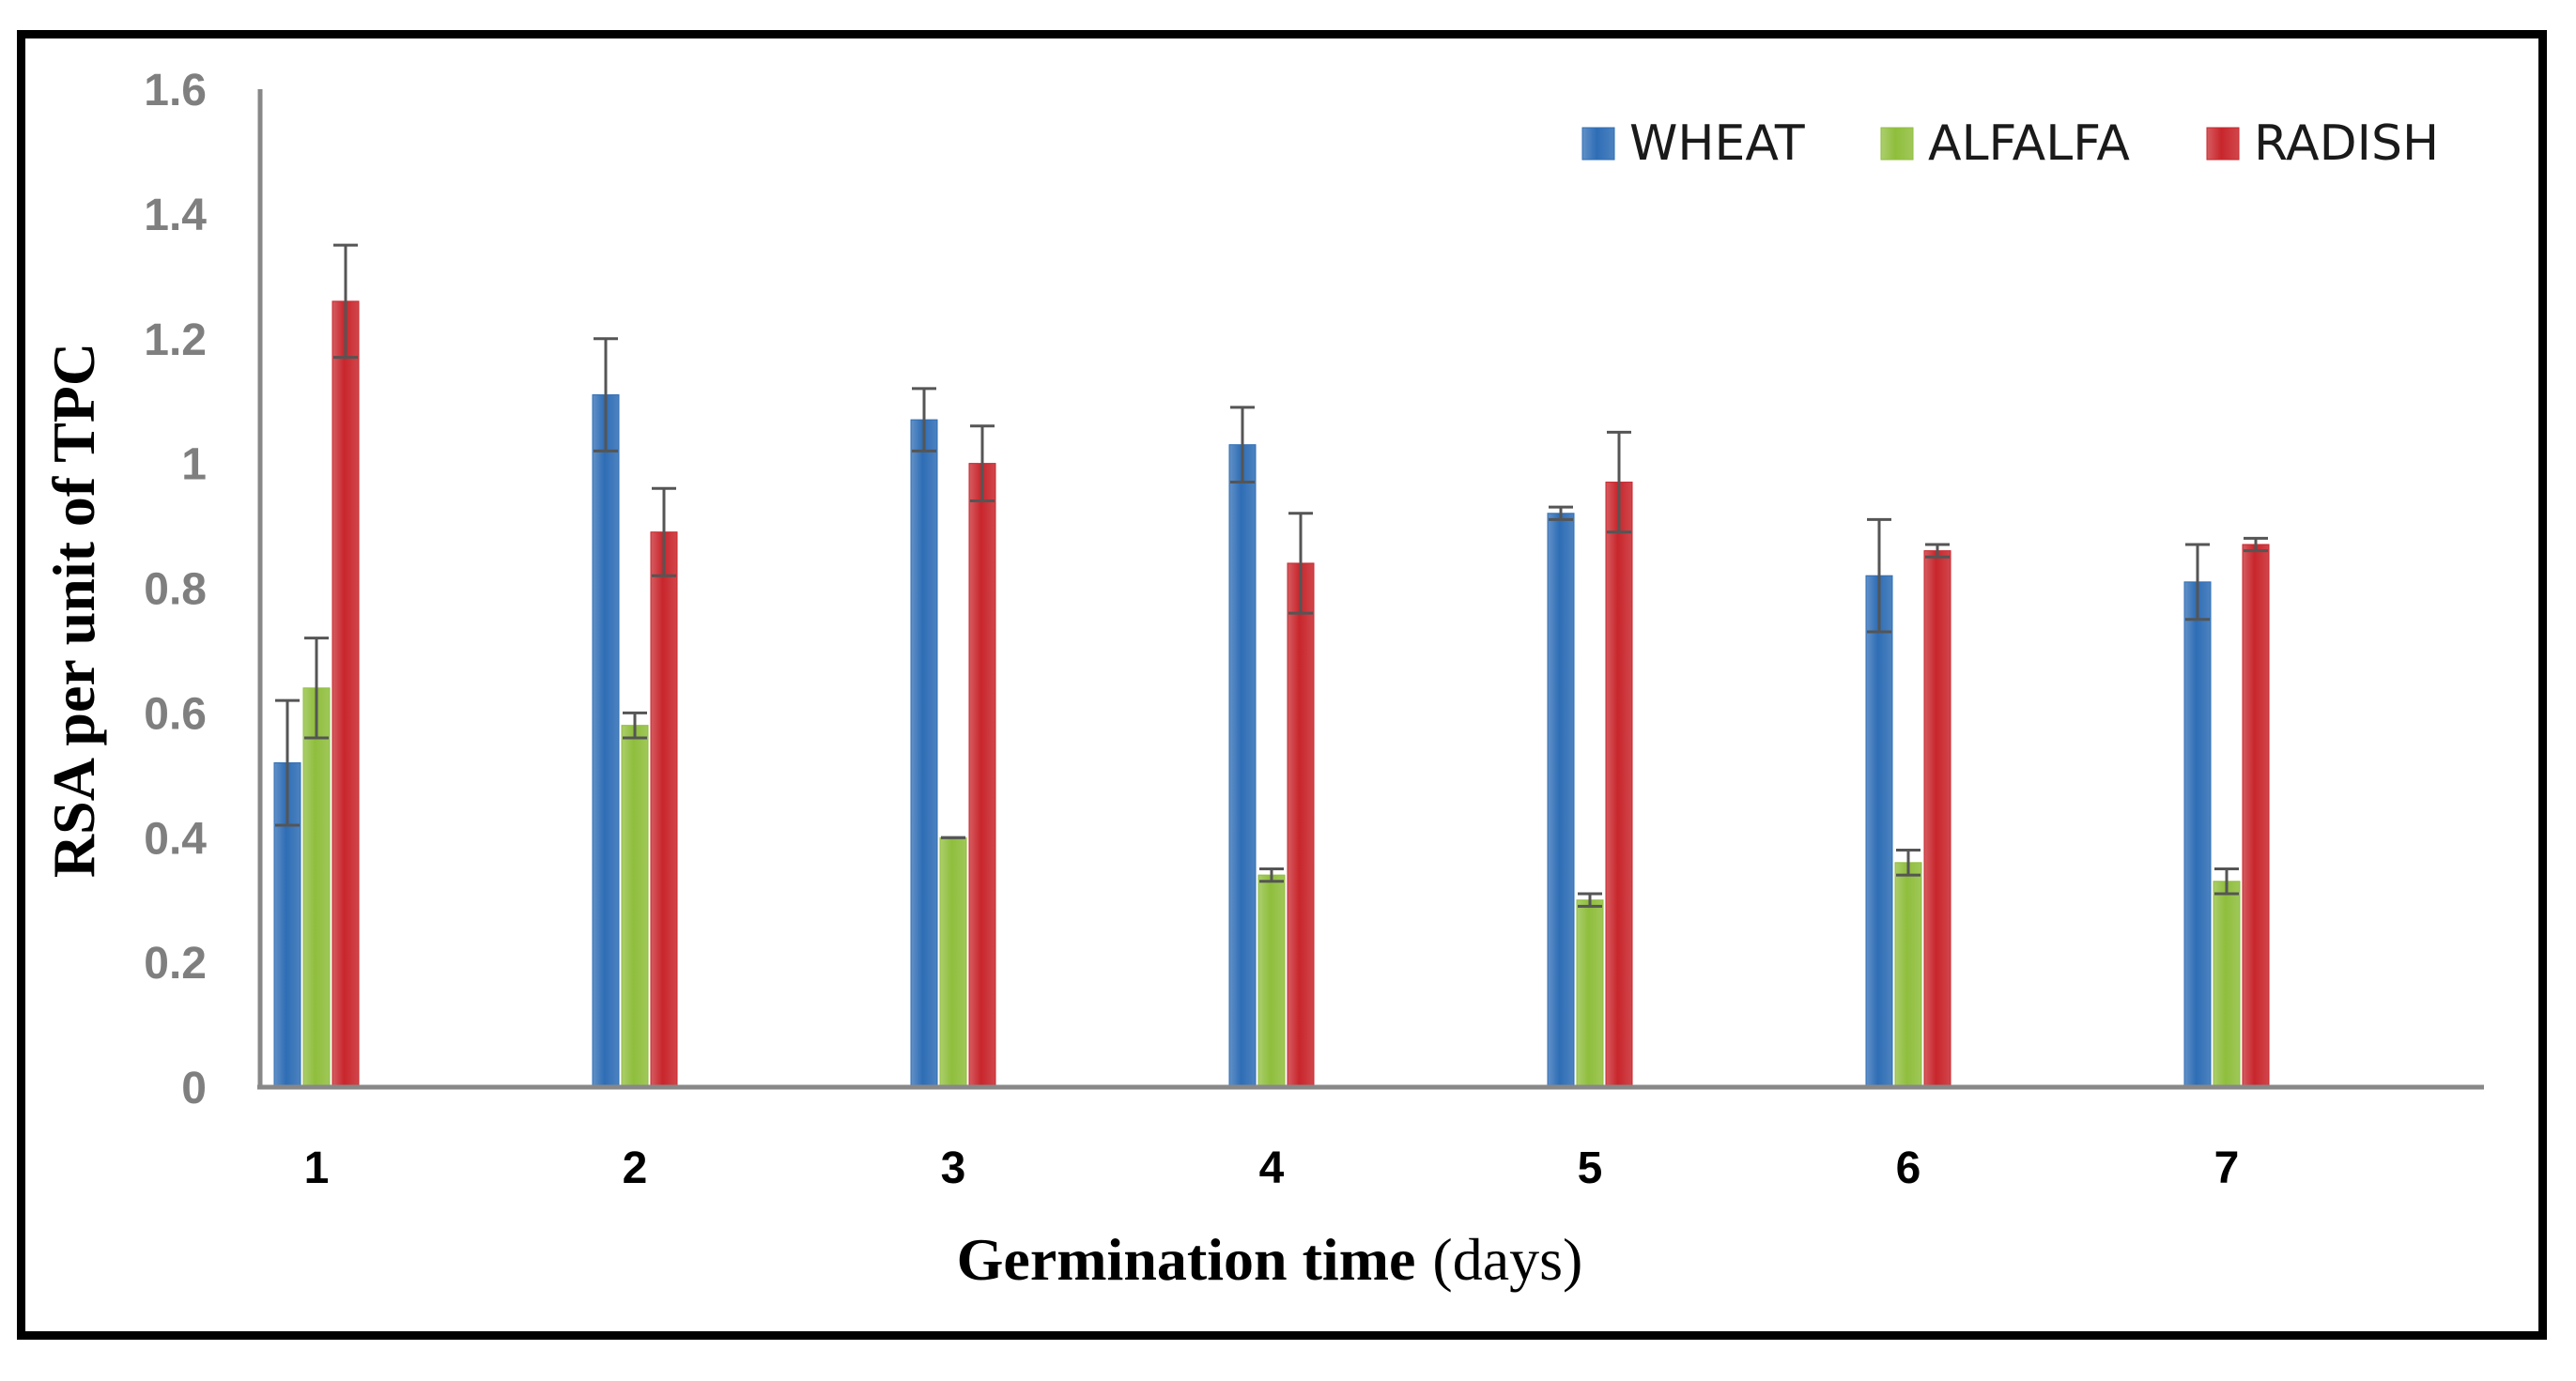 The height and width of the screenshot is (1381, 2576). What do you see at coordinates (1590, 1168) in the screenshot?
I see `x-tick-label: 5` at bounding box center [1590, 1168].